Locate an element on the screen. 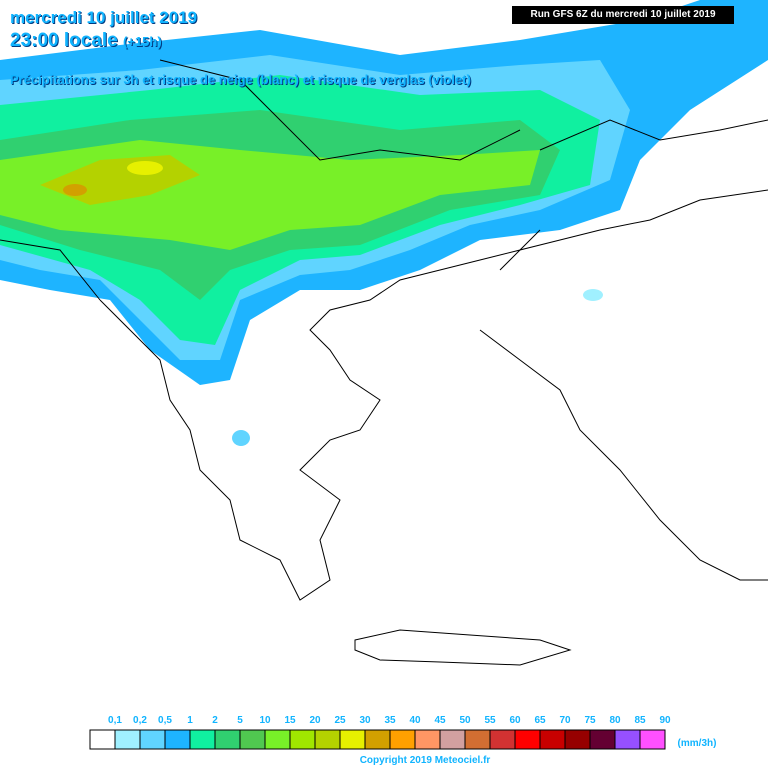 The image size is (768, 768). offset: (+15h) is located at coordinates (142, 41).